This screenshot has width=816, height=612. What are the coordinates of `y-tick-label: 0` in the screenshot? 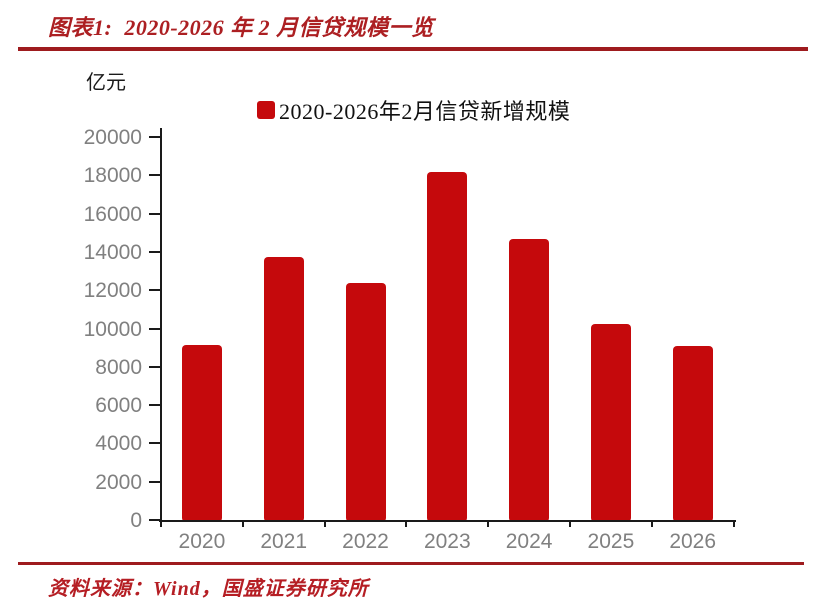 It's located at (136, 520).